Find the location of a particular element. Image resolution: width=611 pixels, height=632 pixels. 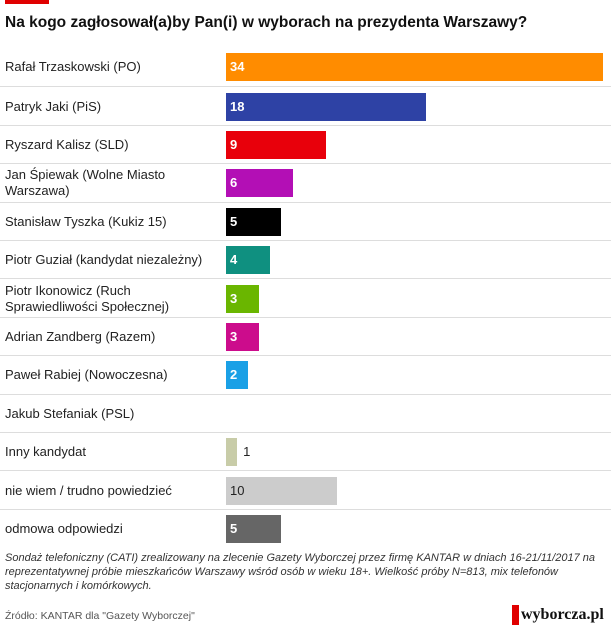

bar-value-label: 4 is located at coordinates (234, 260).